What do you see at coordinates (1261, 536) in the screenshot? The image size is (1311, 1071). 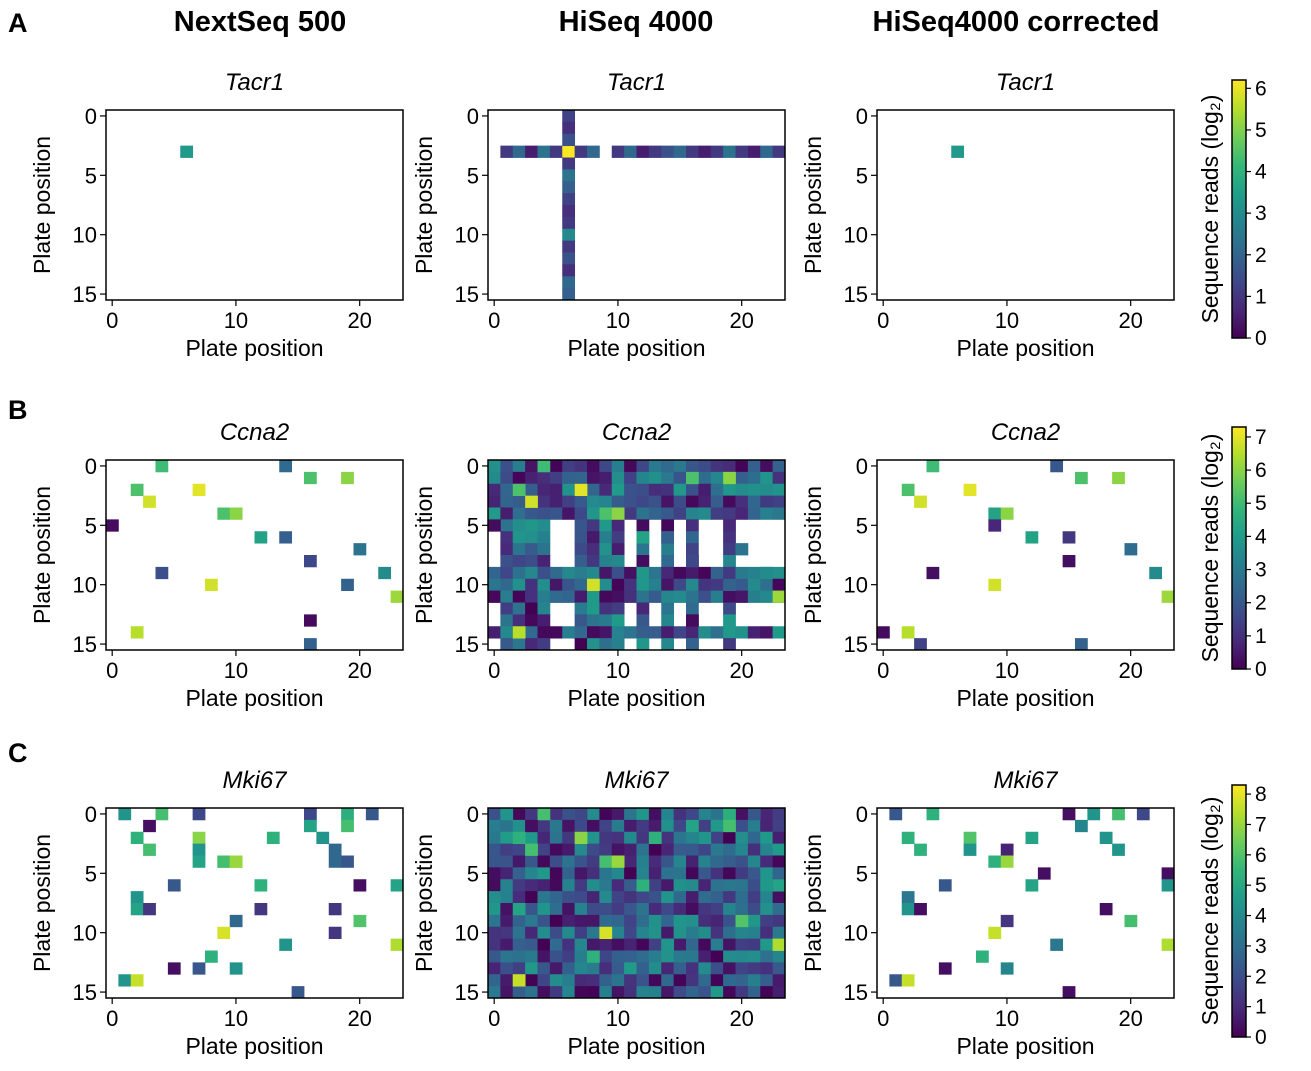 I see `colorbar-tick-label: 4` at bounding box center [1261, 536].